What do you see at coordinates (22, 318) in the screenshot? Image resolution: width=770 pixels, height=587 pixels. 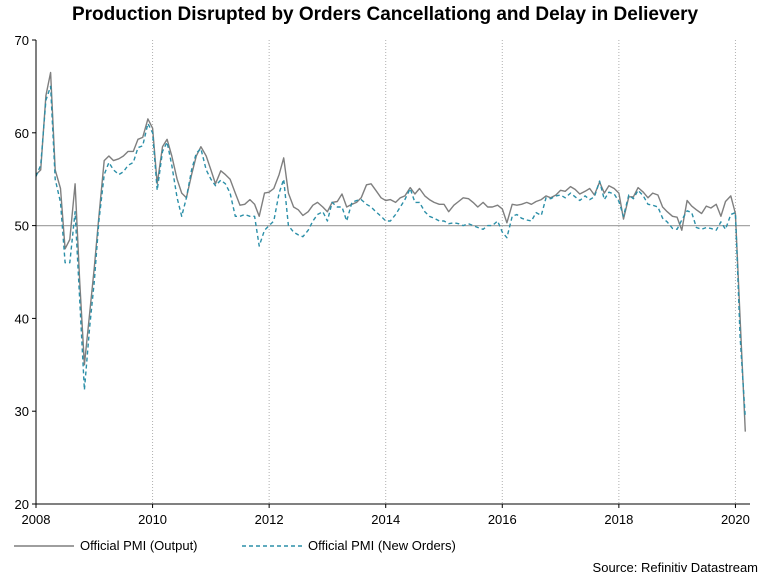 I see `y-tick-label: 40` at bounding box center [22, 318].